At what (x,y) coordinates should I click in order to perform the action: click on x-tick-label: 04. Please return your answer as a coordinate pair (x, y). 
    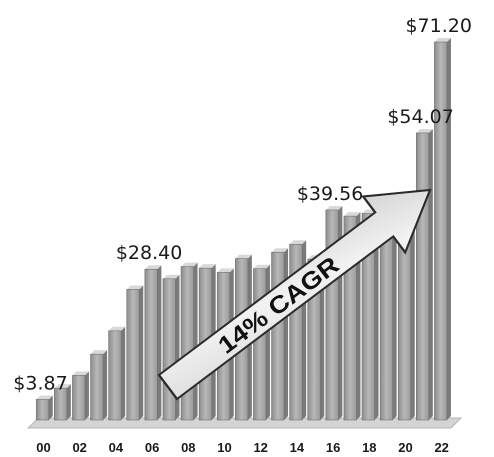
    Looking at the image, I should click on (116, 447).